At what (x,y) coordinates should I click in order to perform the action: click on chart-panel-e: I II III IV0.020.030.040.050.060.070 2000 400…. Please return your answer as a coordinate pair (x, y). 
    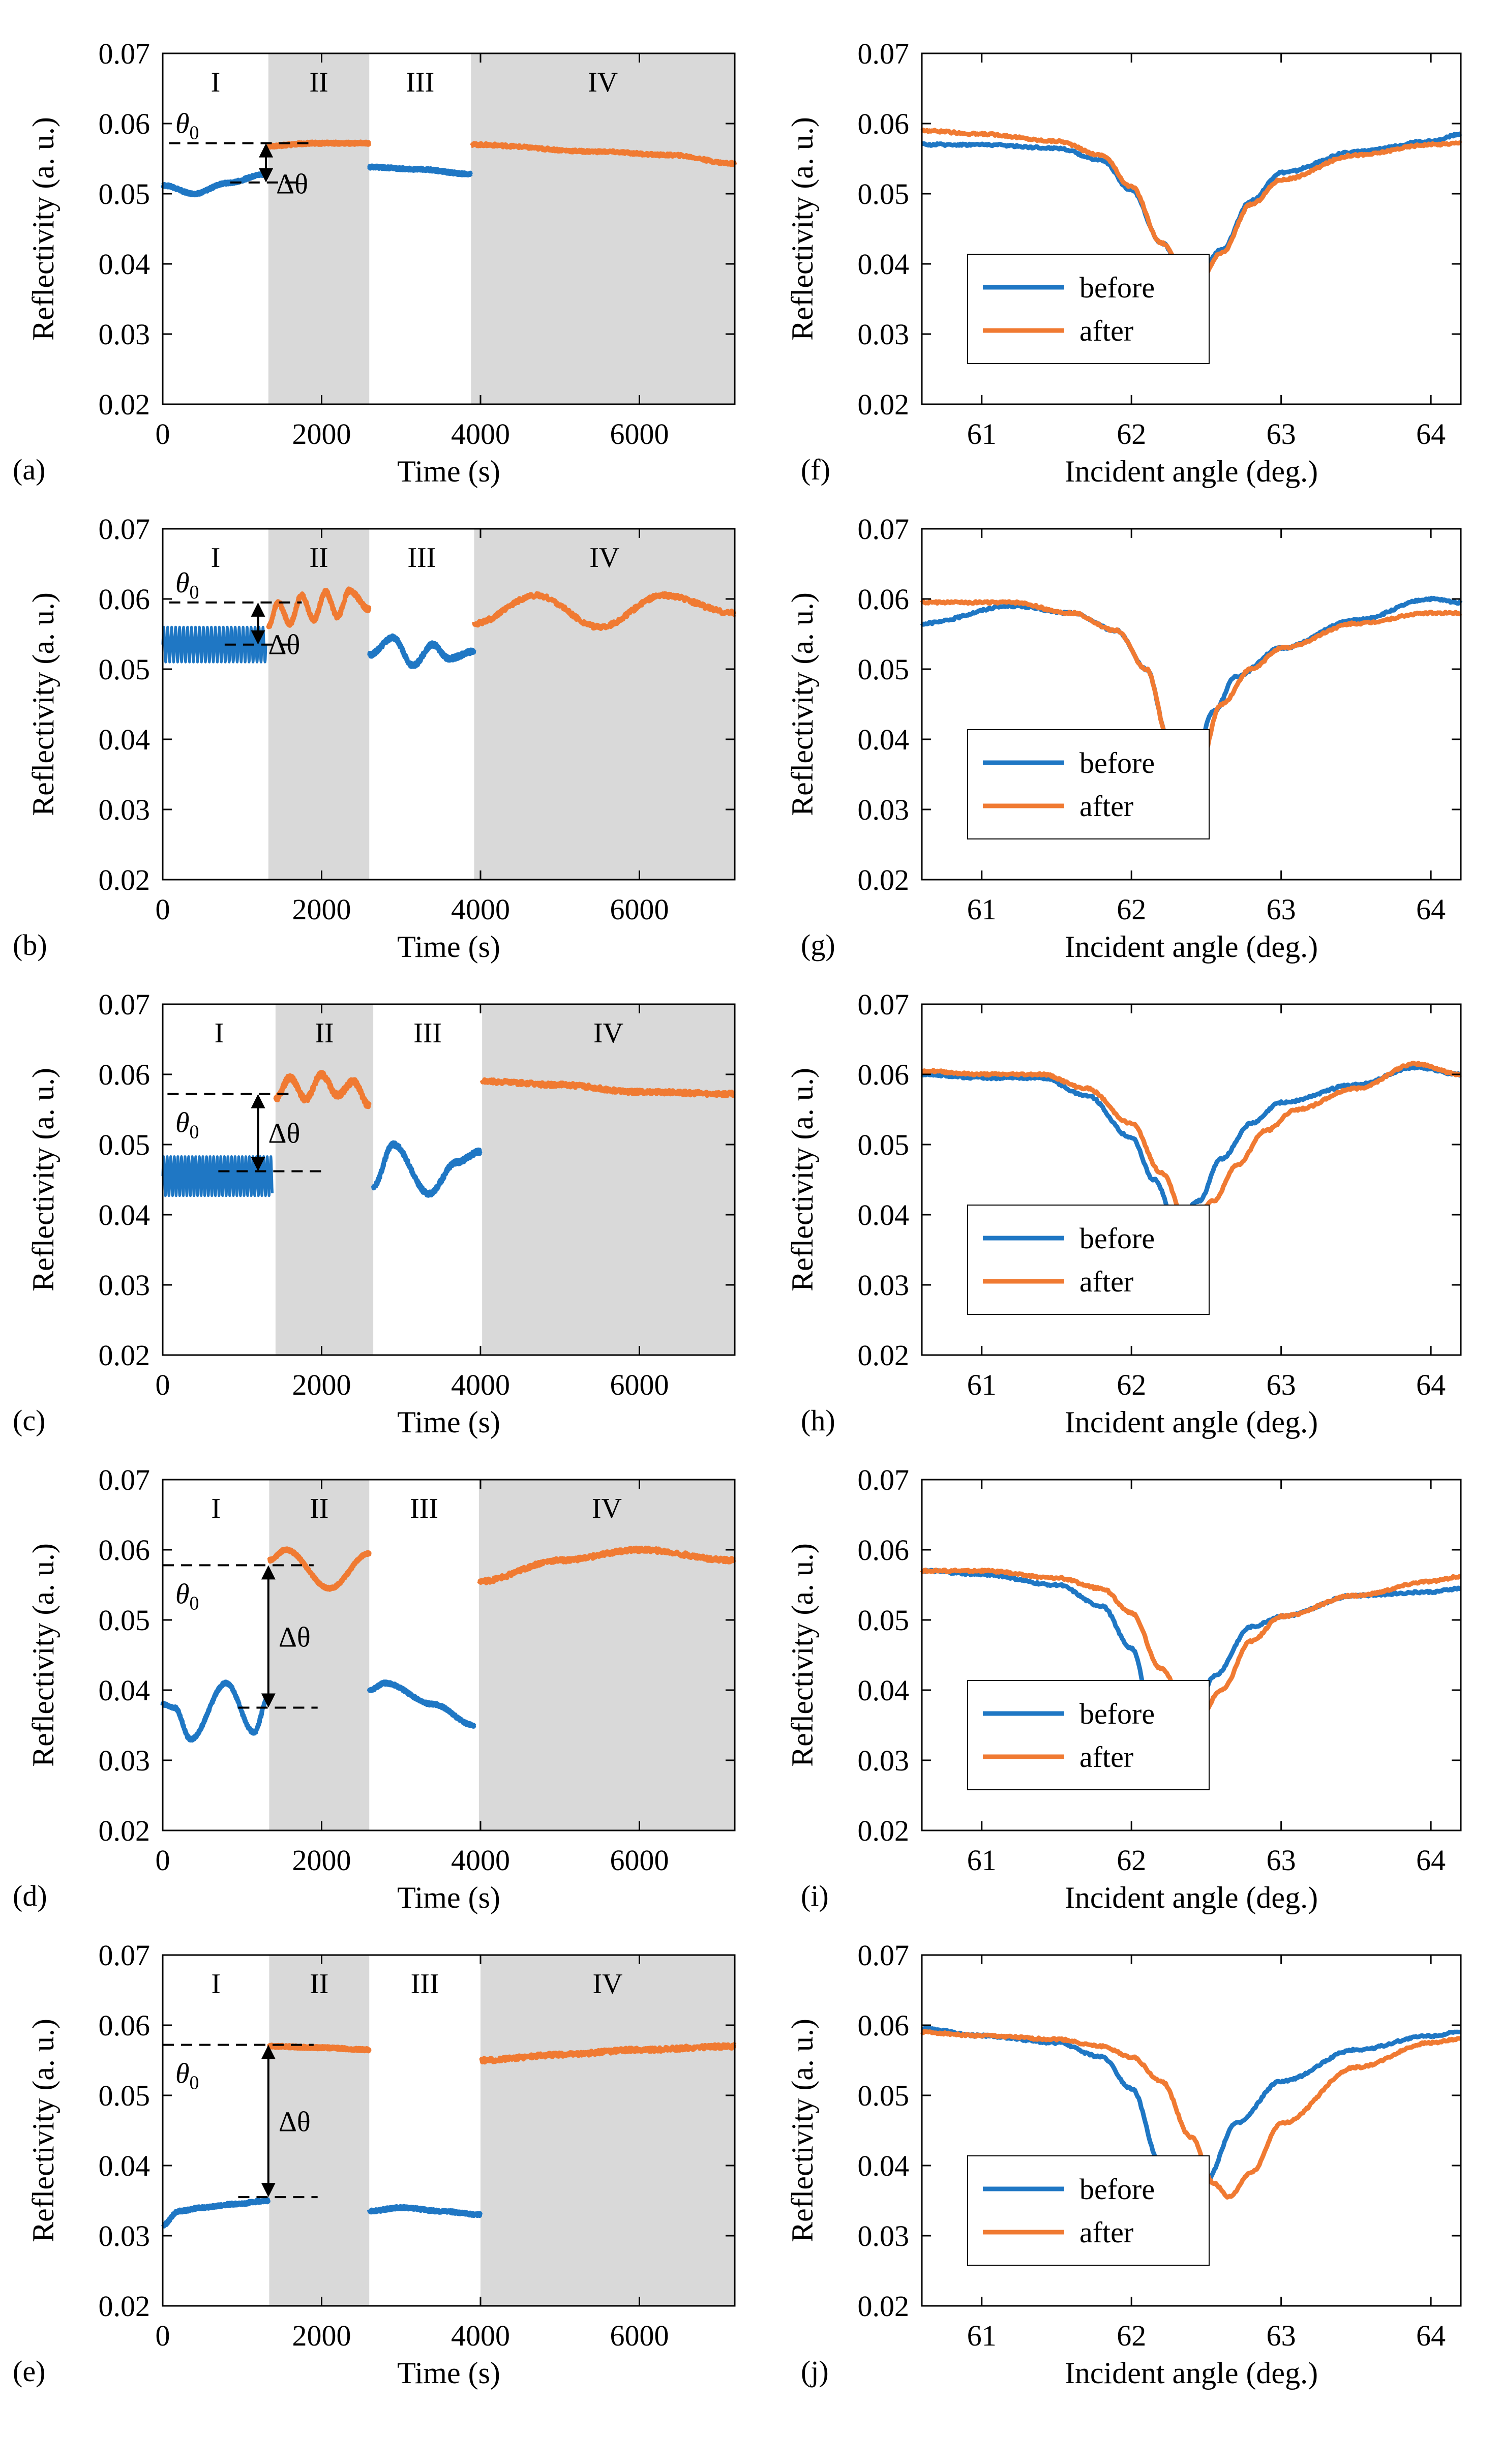
    Looking at the image, I should click on (375, 2164).